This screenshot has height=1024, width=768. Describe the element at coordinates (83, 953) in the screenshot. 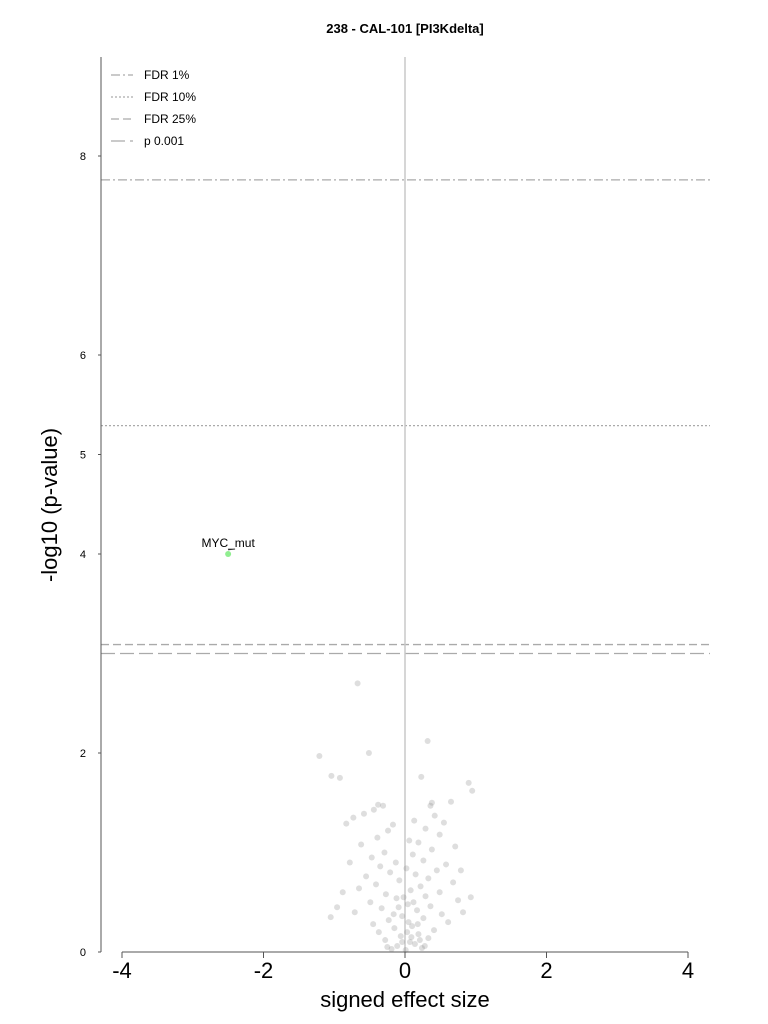

I see `y-tick-label: 0` at that location.